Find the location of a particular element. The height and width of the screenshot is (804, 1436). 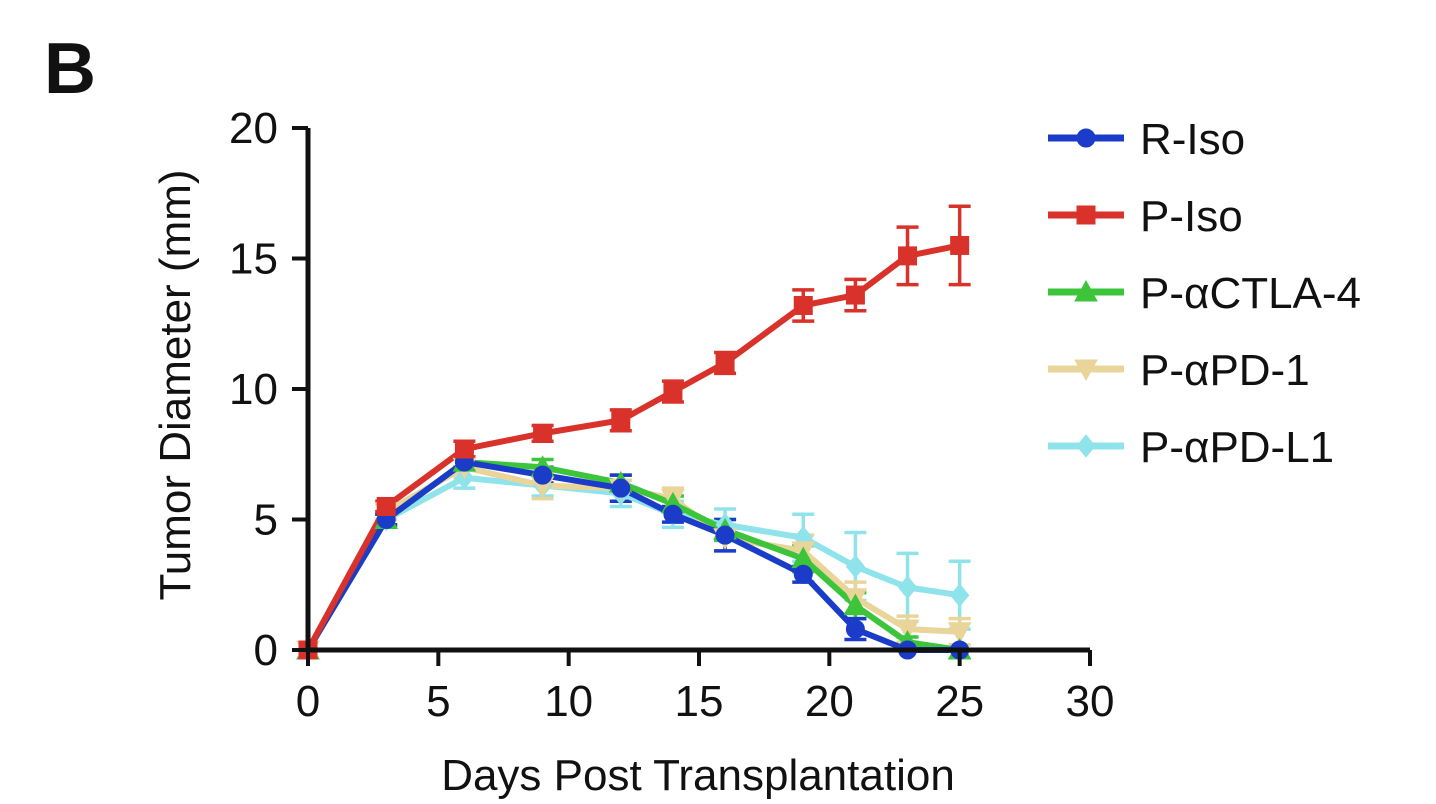

legend-label: P-αPD-1 is located at coordinates (1225, 370).